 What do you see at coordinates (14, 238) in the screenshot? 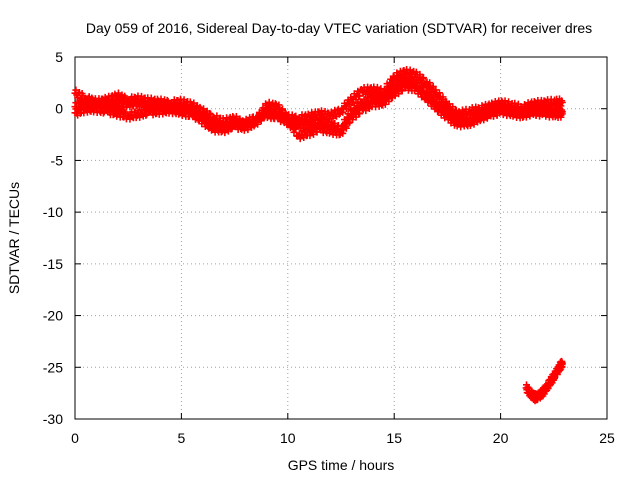
I see `y-axis-label: SDTVAR / TECUs` at bounding box center [14, 238].